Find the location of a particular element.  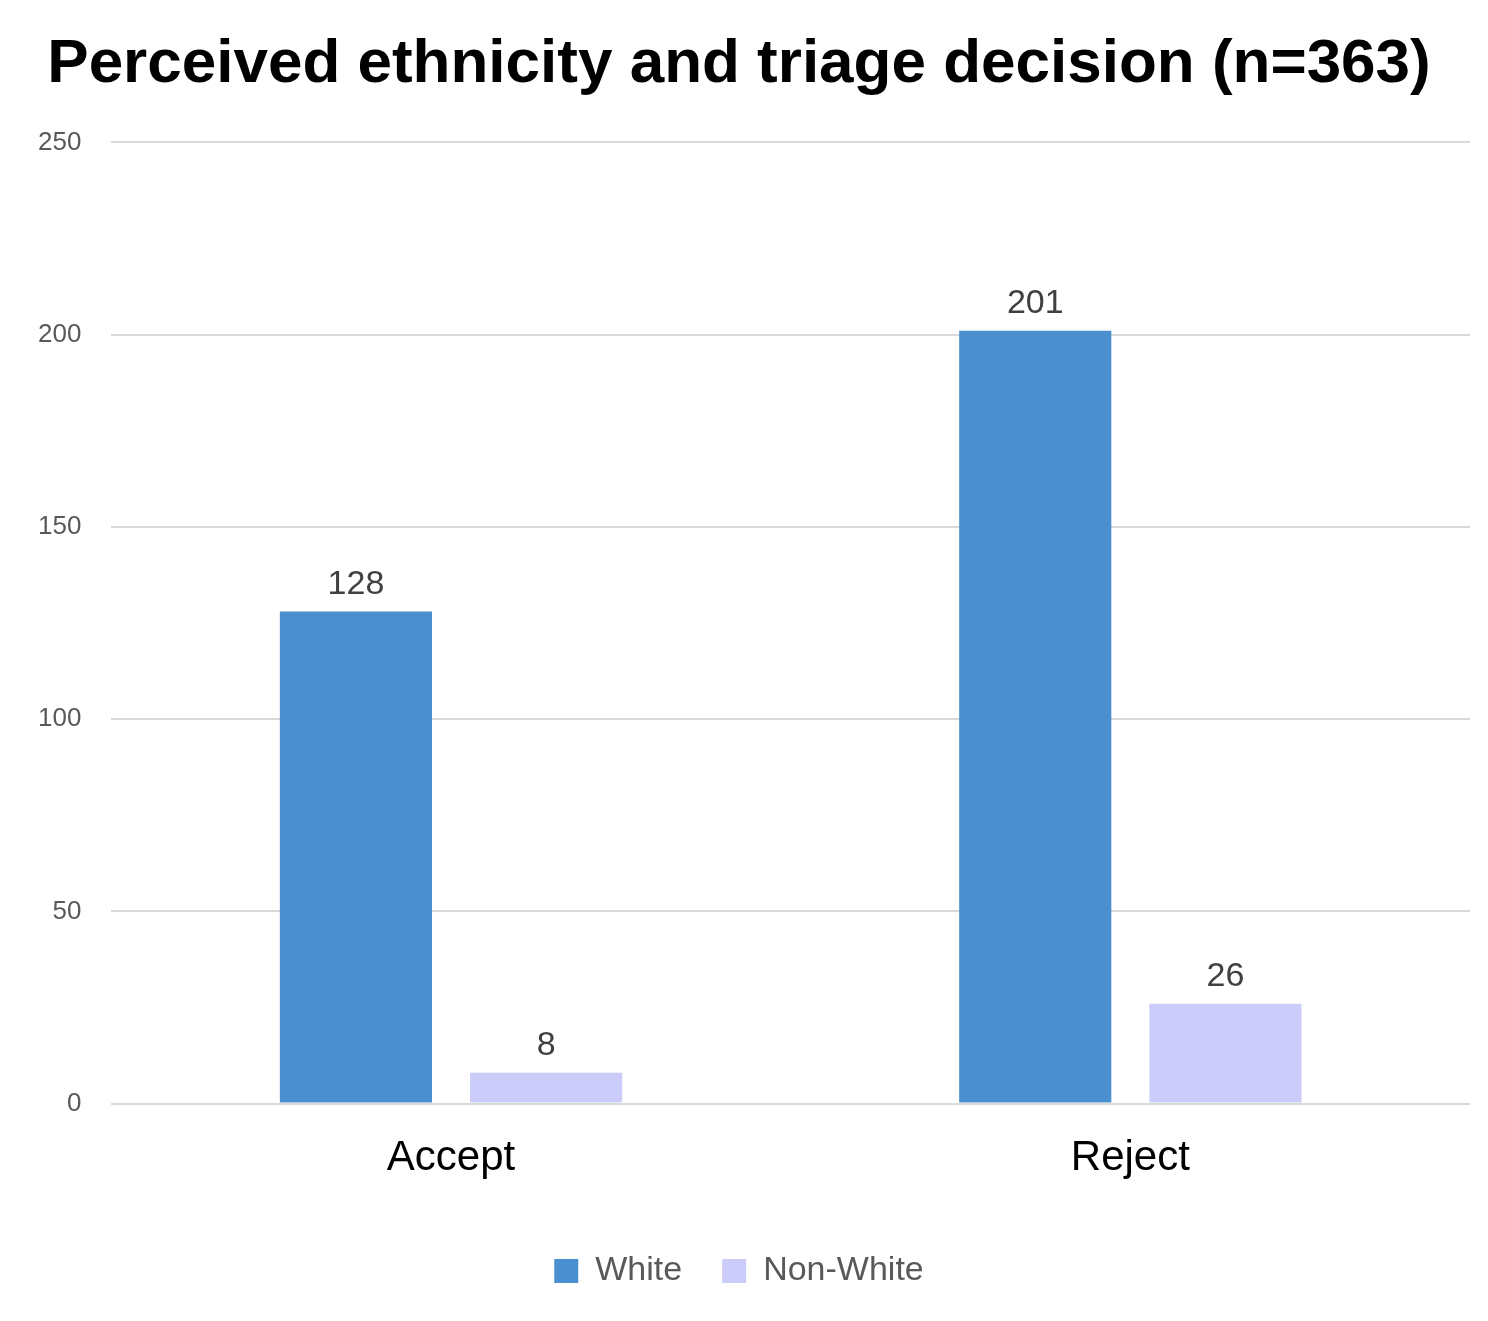

y-tick-label: 100 is located at coordinates (59, 717).